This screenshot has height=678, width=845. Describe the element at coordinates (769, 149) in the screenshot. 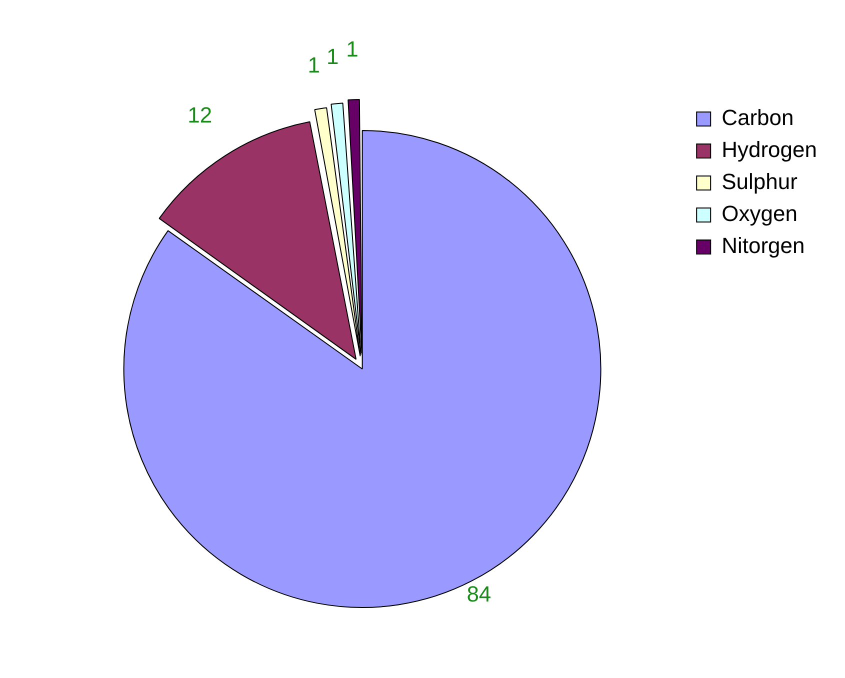

I see `legend-label: Hydrogen` at that location.